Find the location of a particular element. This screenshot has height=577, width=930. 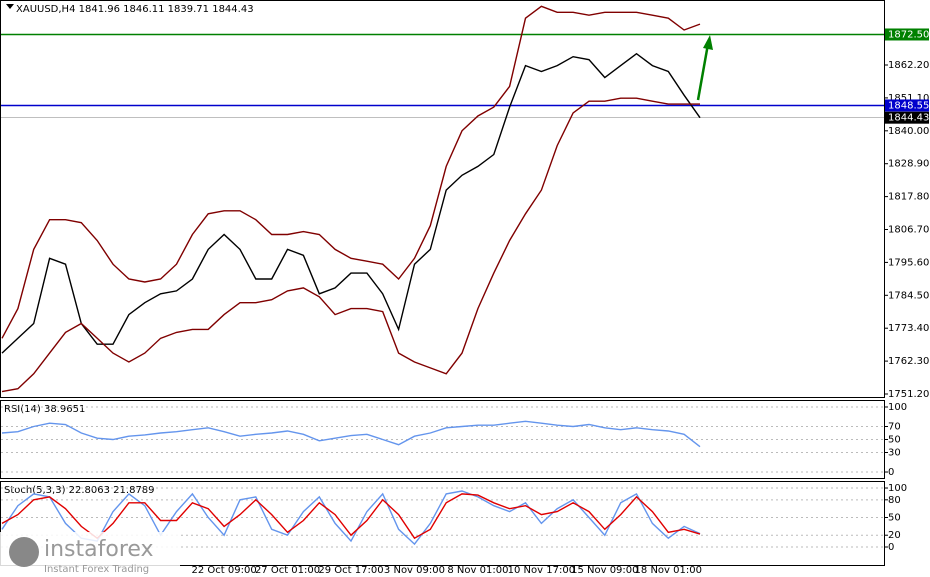

arrow-head is located at coordinates (708, 42).